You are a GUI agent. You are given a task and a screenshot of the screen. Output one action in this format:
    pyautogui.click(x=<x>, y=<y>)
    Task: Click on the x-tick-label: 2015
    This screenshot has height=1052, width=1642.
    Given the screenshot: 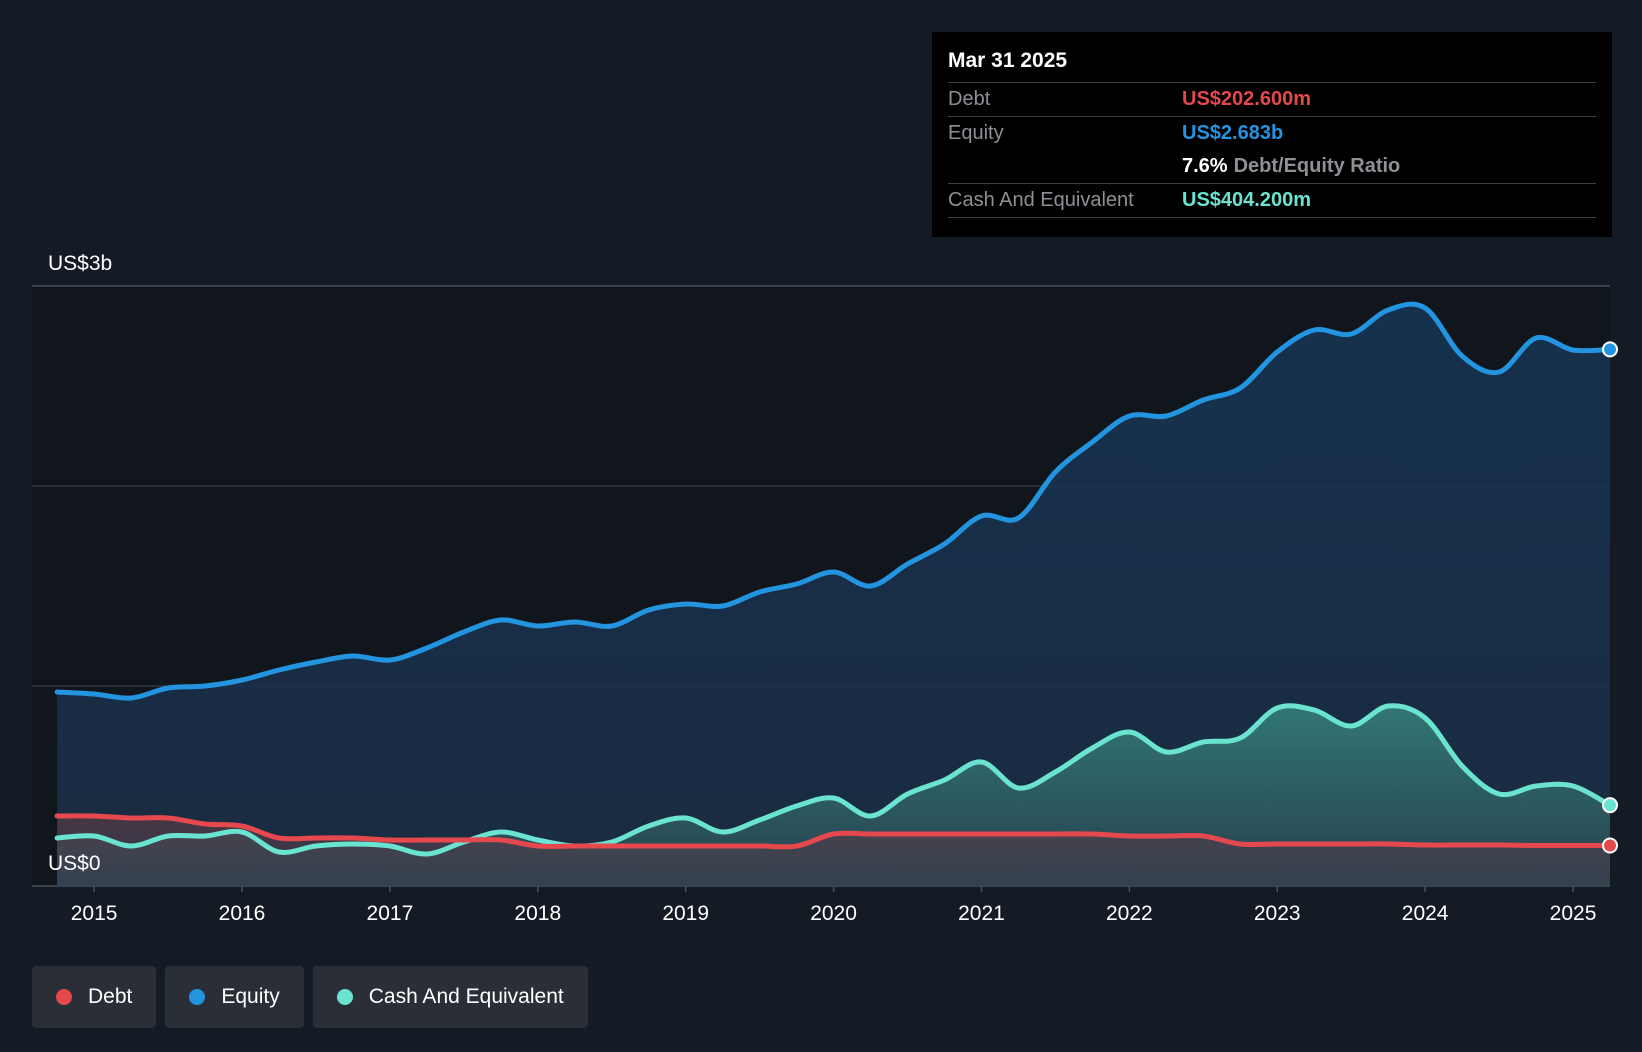 What is the action you would take?
    pyautogui.click(x=94, y=913)
    